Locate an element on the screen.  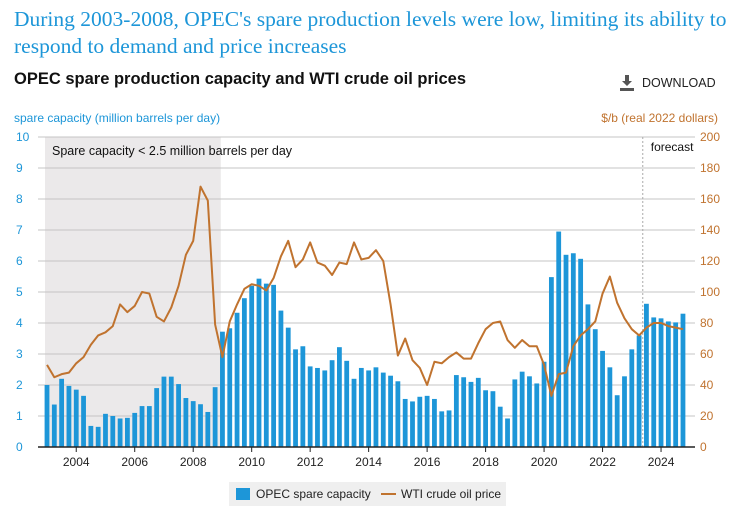
y-left-tick-label: 1 is located at coordinates (19, 416).